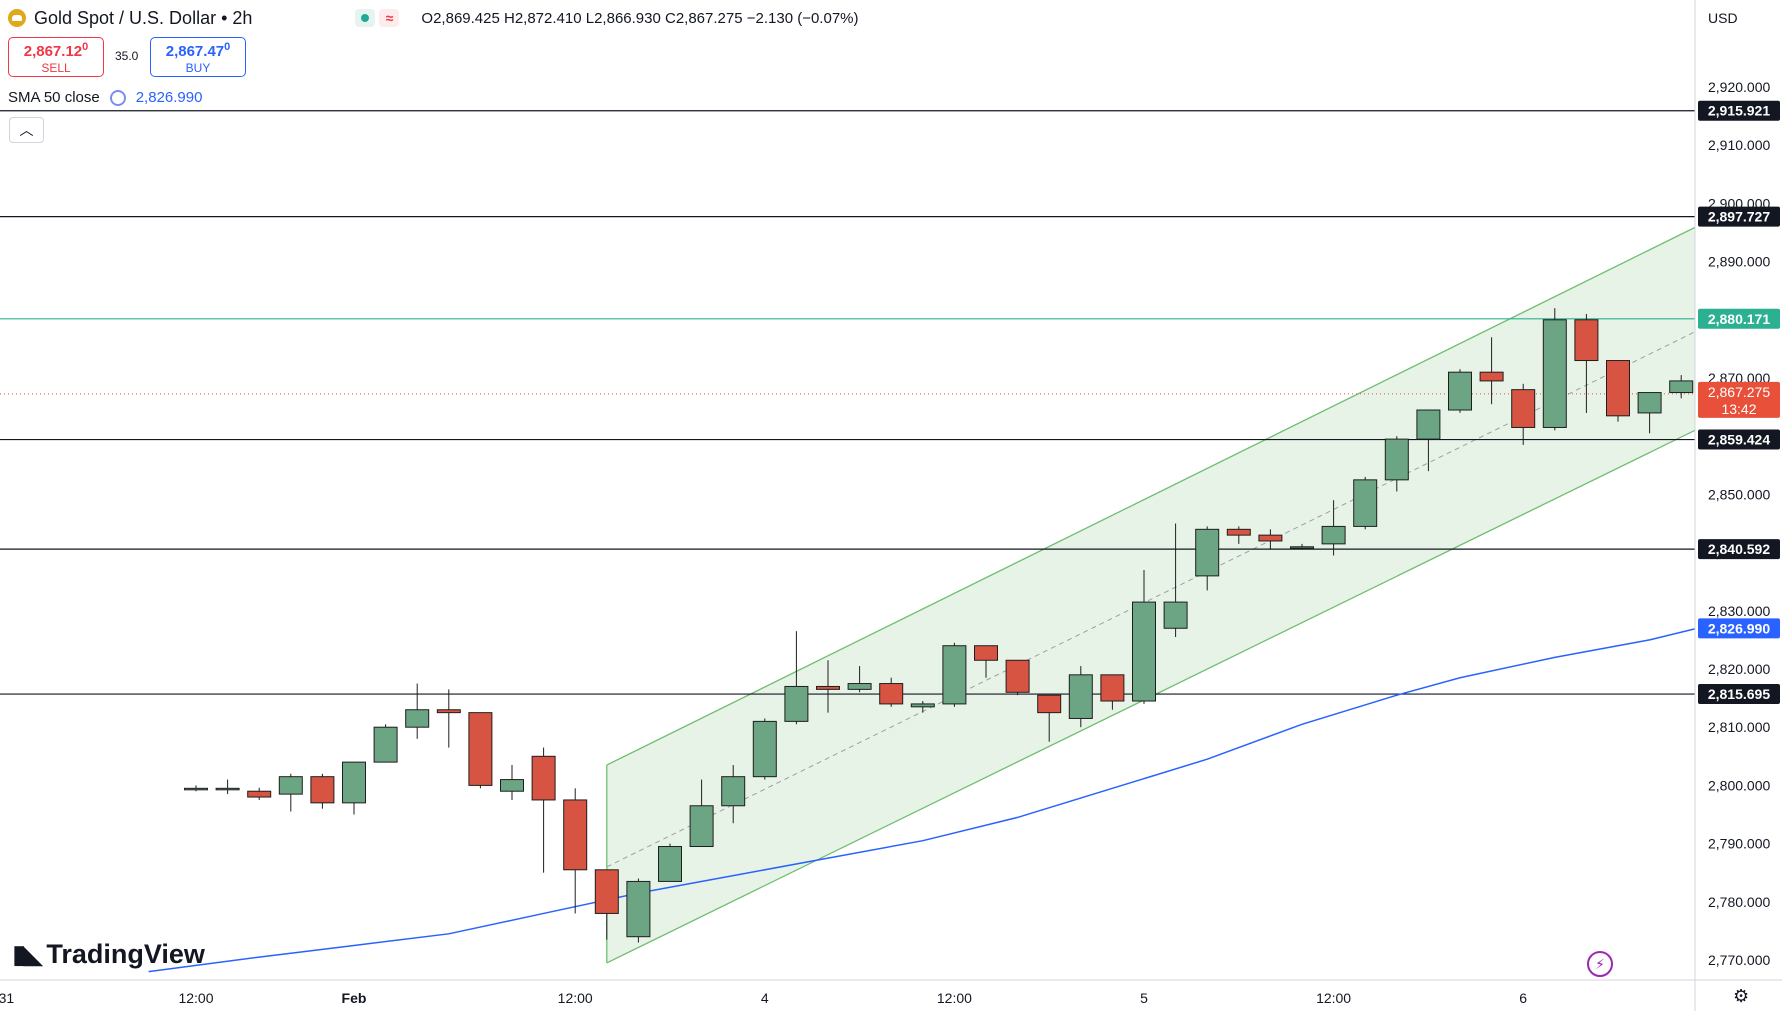 The image size is (1782, 1011). Describe the element at coordinates (105, 97) in the screenshot. I see `sma-legend: SMA 50 close 2,826.990` at that location.